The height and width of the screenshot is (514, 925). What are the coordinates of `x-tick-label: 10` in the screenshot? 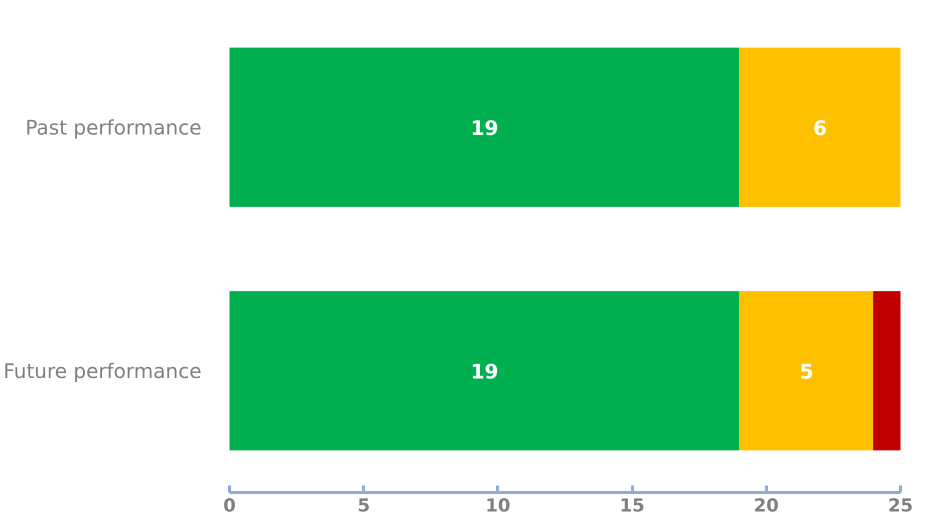 It's located at (497, 505).